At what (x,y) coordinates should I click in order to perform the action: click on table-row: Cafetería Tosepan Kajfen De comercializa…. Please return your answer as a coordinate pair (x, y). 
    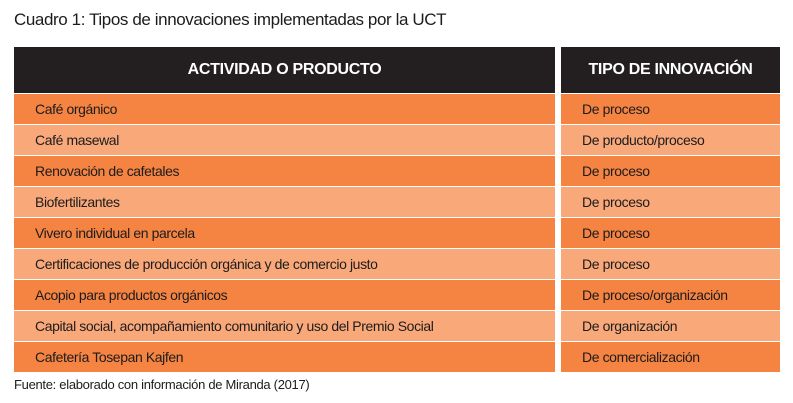
    Looking at the image, I should click on (397, 356).